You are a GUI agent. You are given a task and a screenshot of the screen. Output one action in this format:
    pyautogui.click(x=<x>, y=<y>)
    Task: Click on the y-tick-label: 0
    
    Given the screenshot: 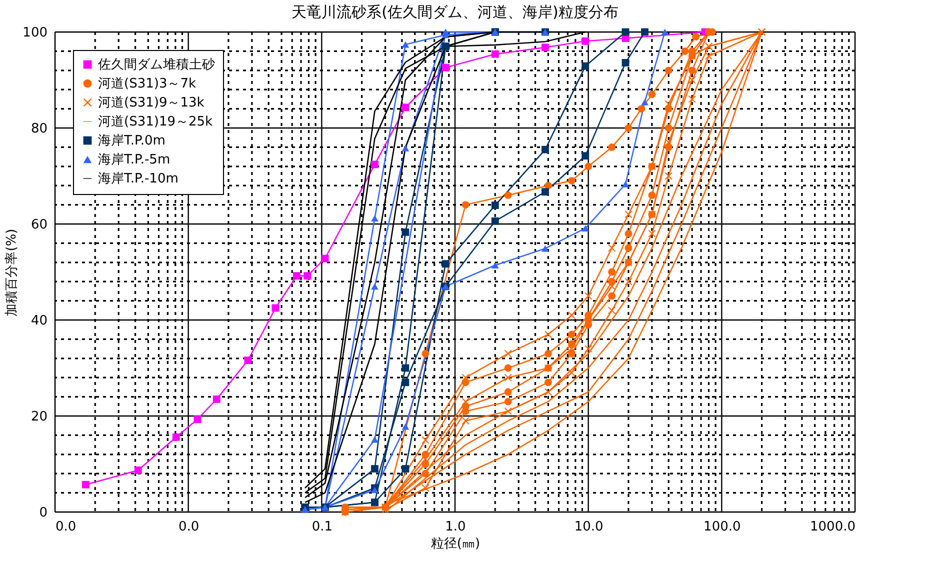 What is the action you would take?
    pyautogui.click(x=43, y=513)
    